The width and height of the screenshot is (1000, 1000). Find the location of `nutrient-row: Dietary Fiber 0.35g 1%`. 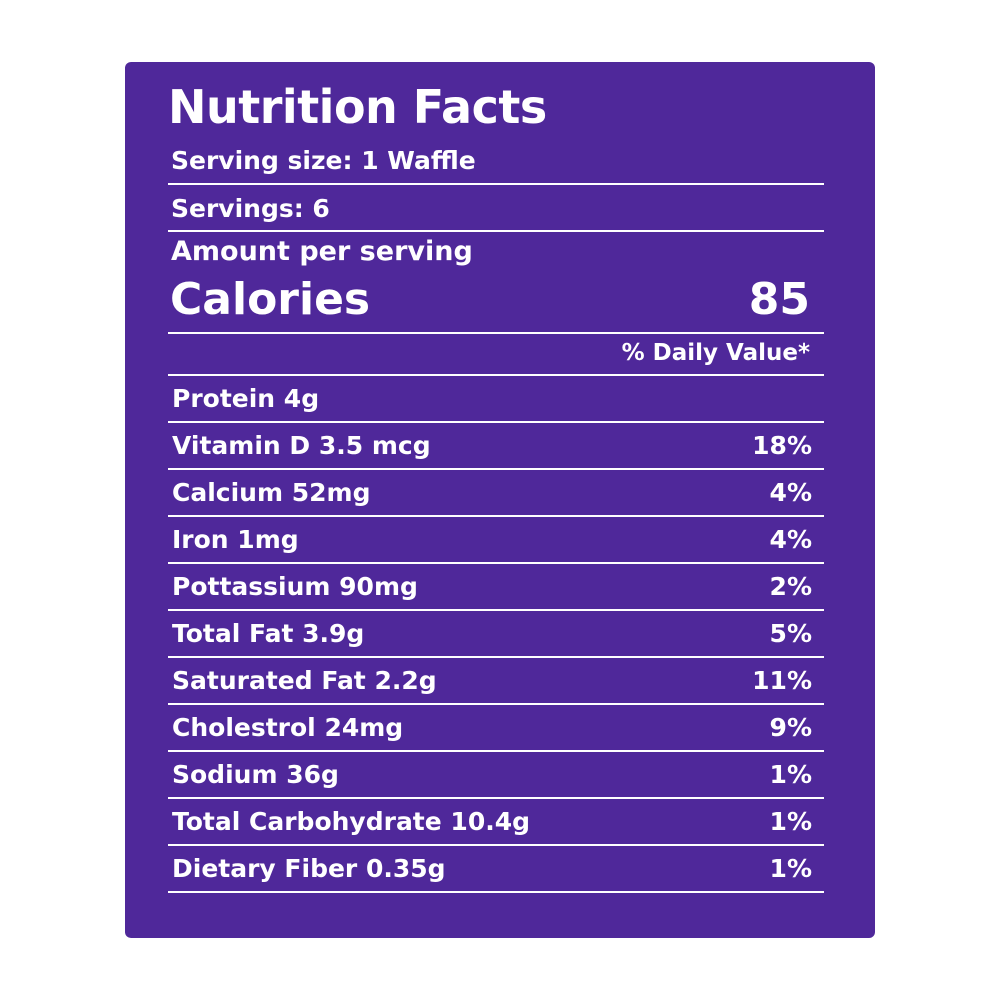

nutrient-row: Dietary Fiber 0.35g 1% is located at coordinates (496, 869).